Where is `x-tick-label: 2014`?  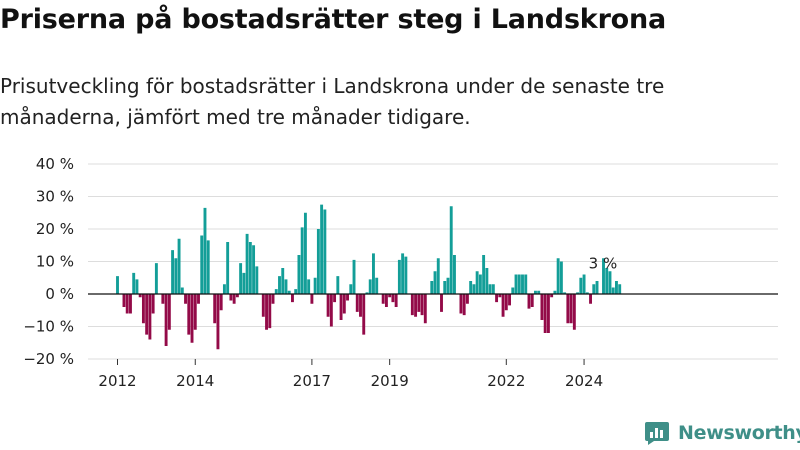
x-tick-label: 2014 is located at coordinates (195, 381).